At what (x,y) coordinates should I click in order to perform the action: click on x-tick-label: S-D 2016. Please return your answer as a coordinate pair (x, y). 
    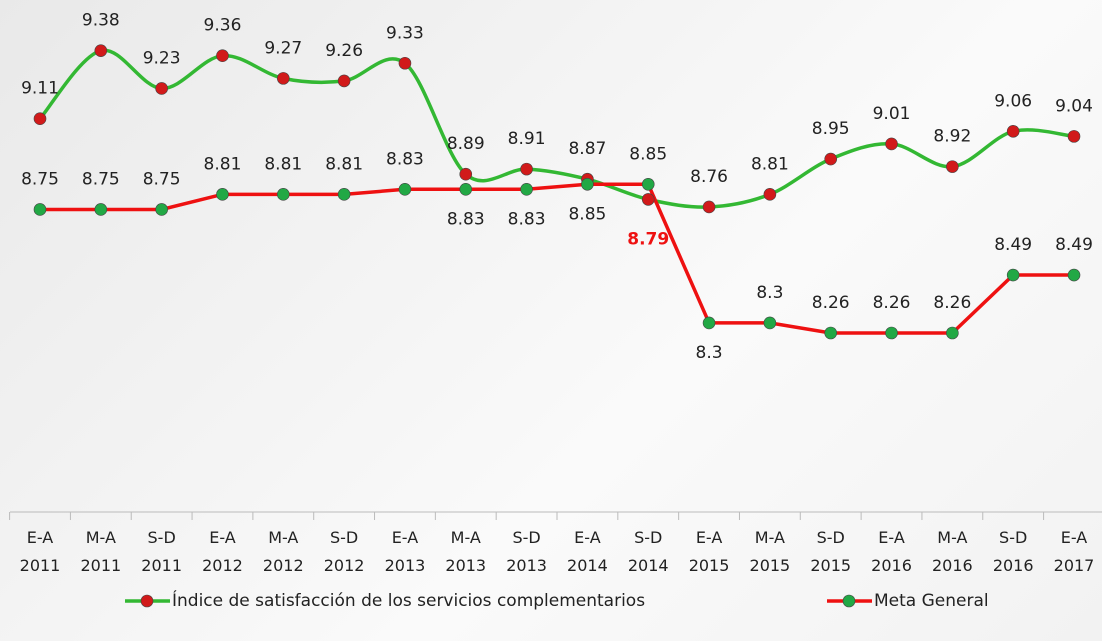
    Looking at the image, I should click on (1013, 551).